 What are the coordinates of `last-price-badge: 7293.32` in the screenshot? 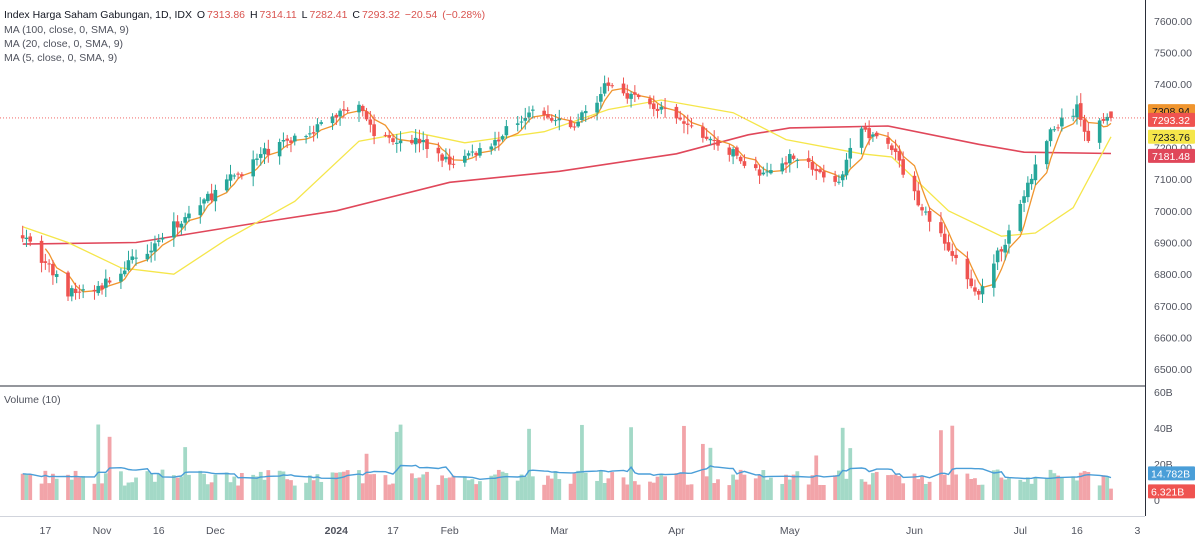 It's located at (1171, 121).